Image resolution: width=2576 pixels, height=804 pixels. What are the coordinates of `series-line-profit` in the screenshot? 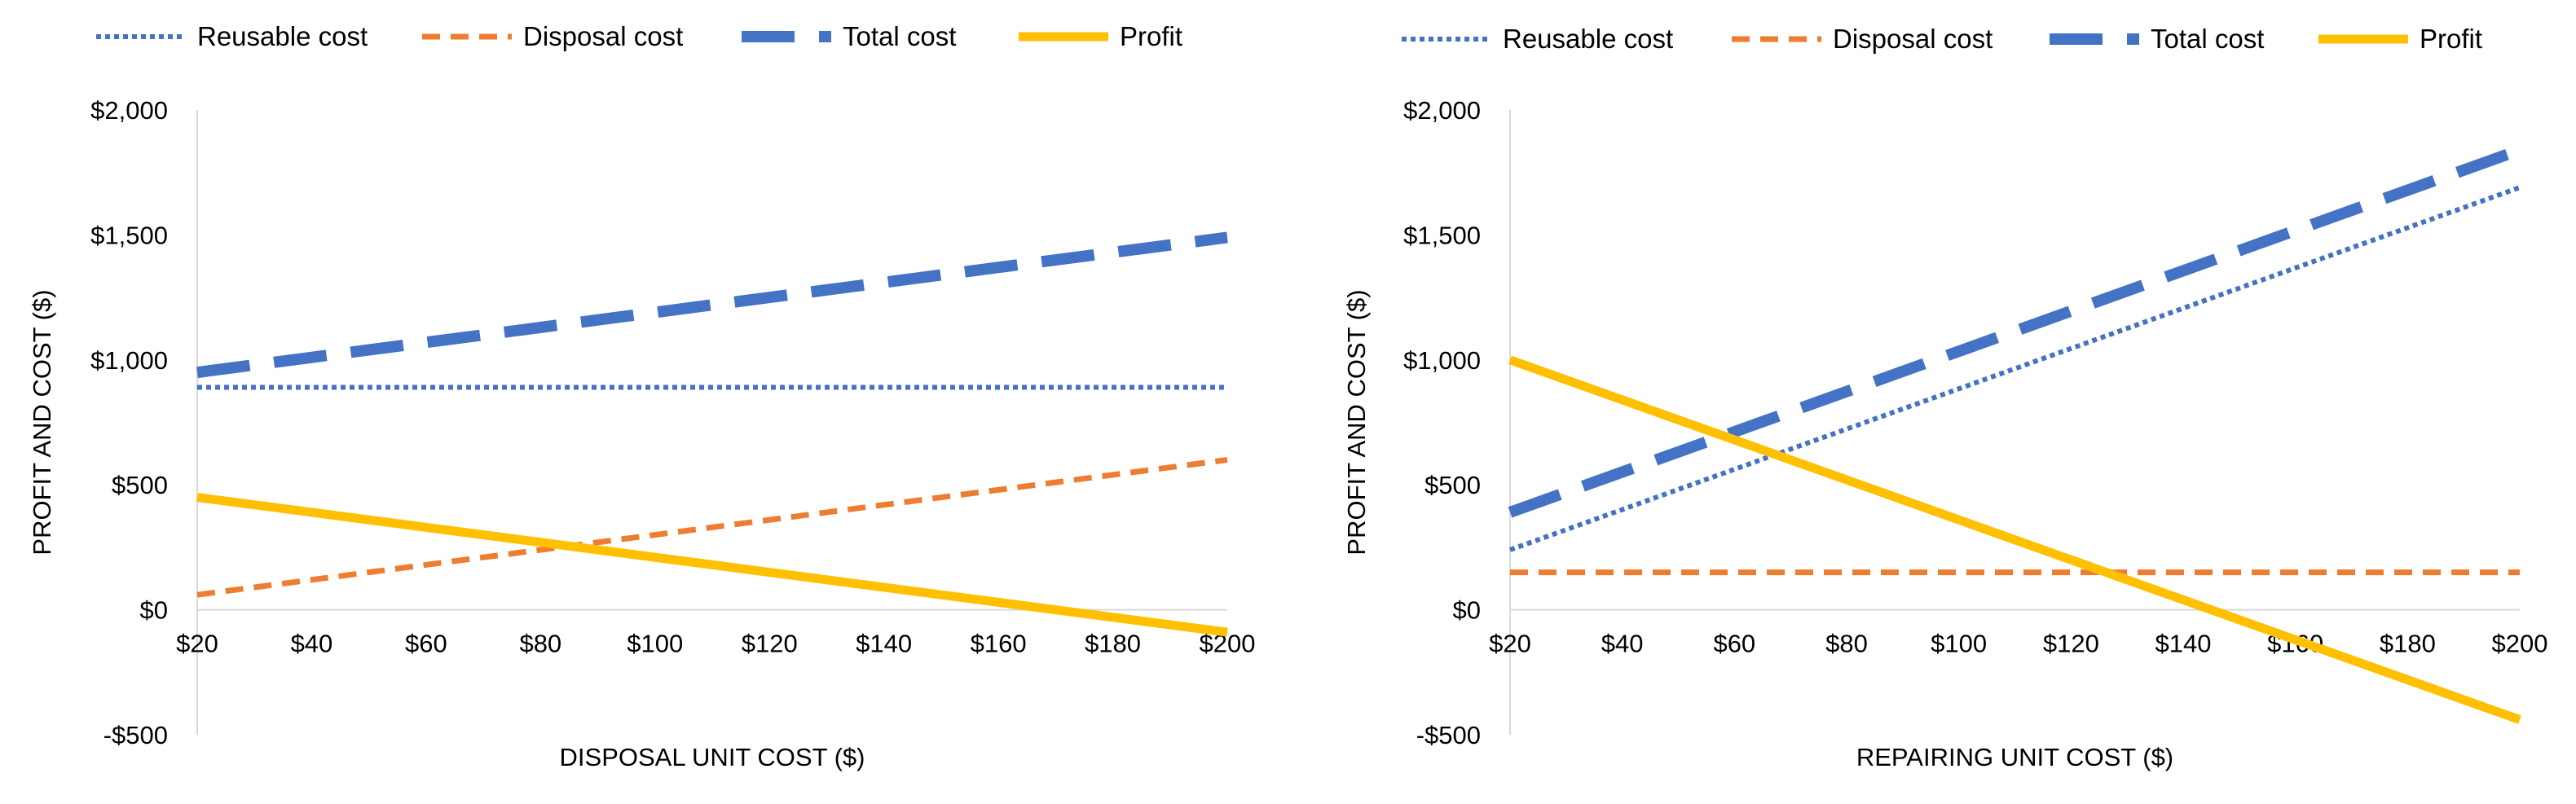 It's located at (712, 565).